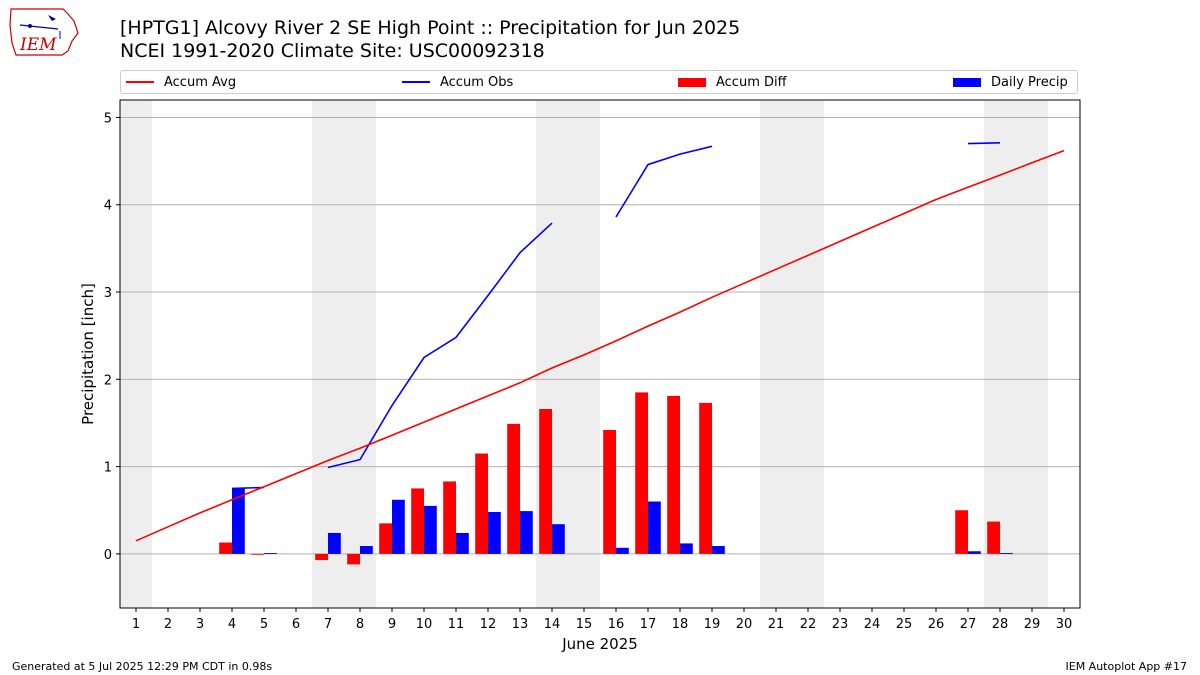 The image size is (1200, 675). I want to click on x-tick-label: 1, so click(136, 624).